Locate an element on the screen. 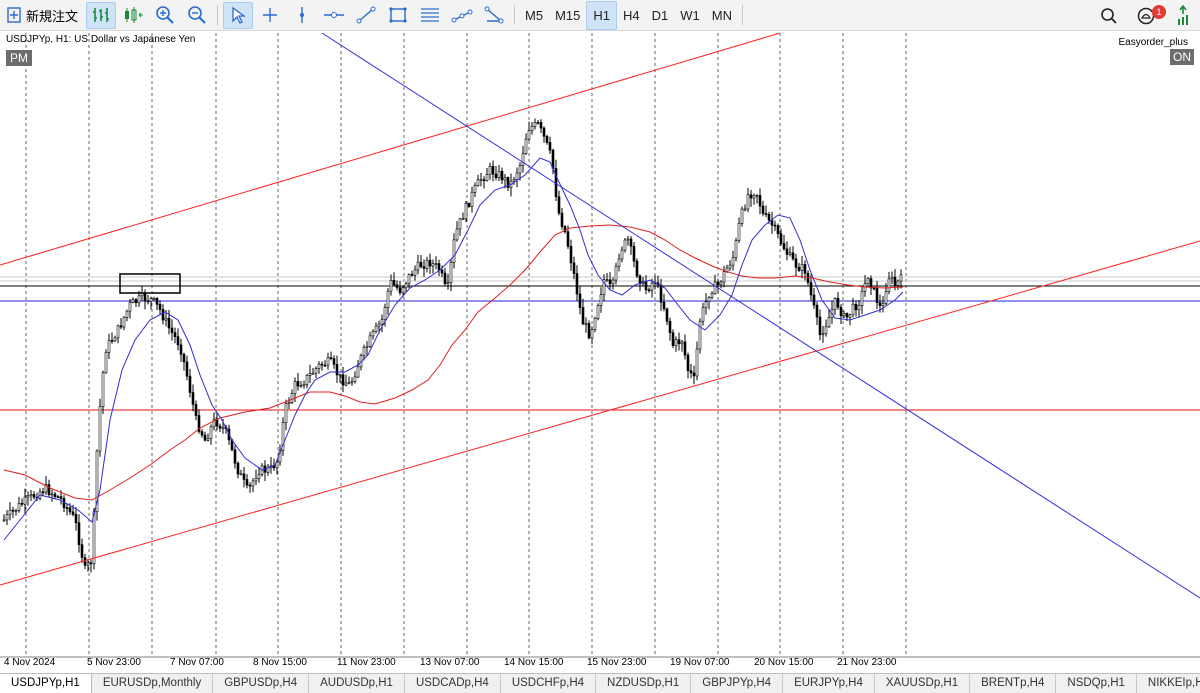 The width and height of the screenshot is (1200, 693). x-tick-label: 11 Nov 23:00 is located at coordinates (366, 662).